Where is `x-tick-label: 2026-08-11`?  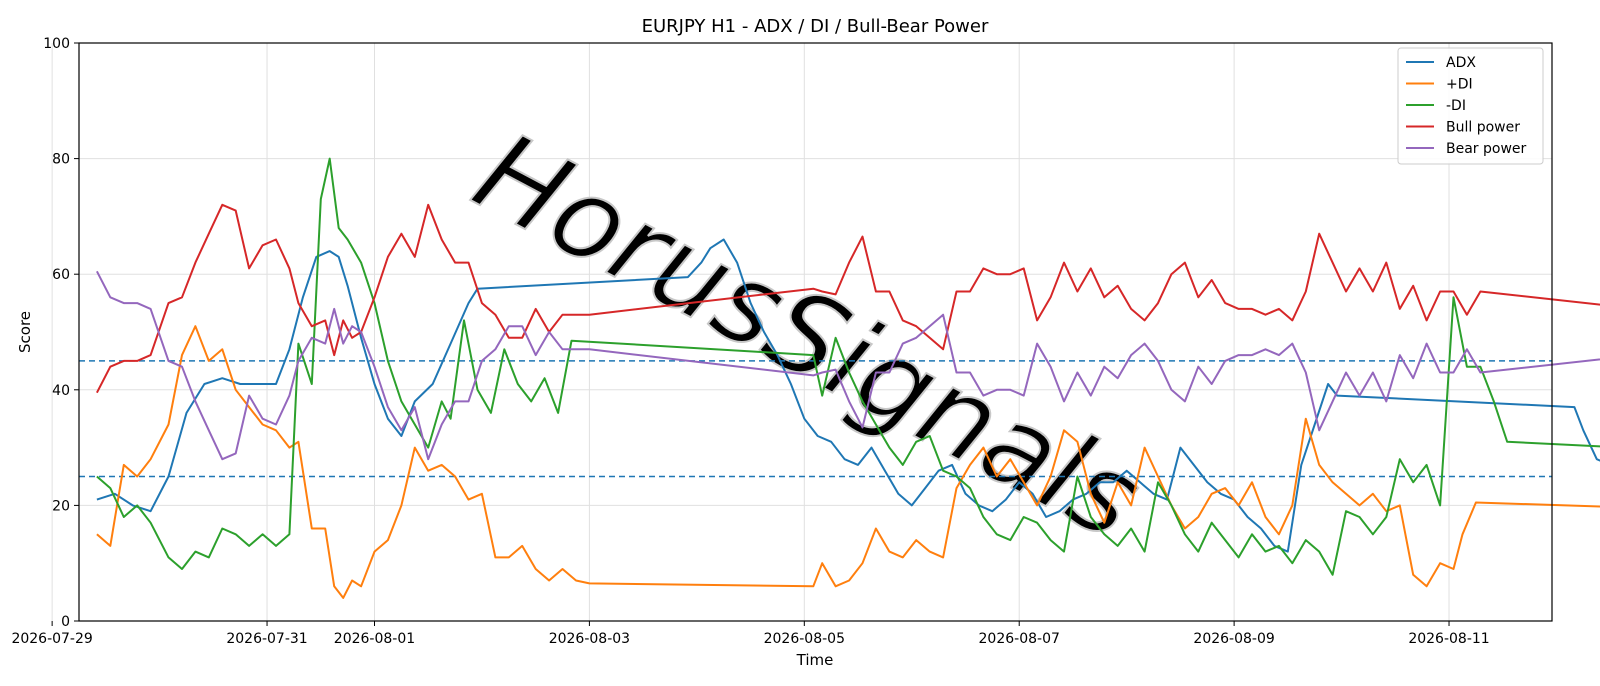 x-tick-label: 2026-08-11 is located at coordinates (1448, 639).